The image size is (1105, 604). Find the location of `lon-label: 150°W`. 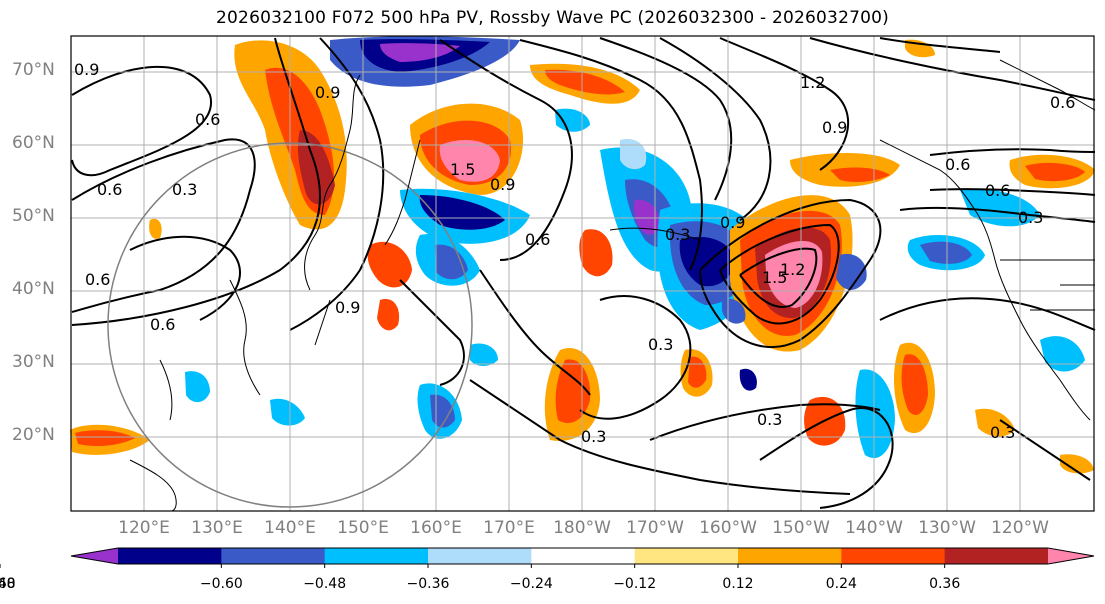

lon-label: 150°W is located at coordinates (801, 528).